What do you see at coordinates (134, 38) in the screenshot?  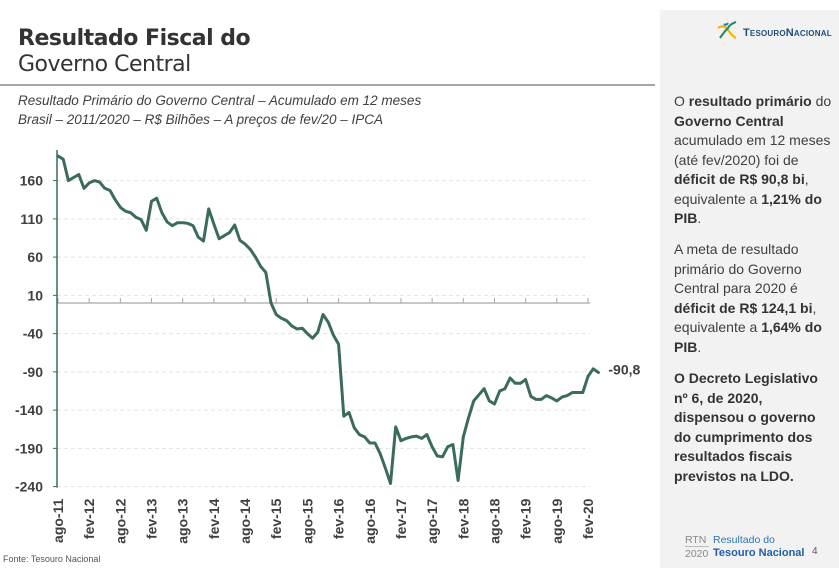 I see `page-title: Resultado Fiscal do` at bounding box center [134, 38].